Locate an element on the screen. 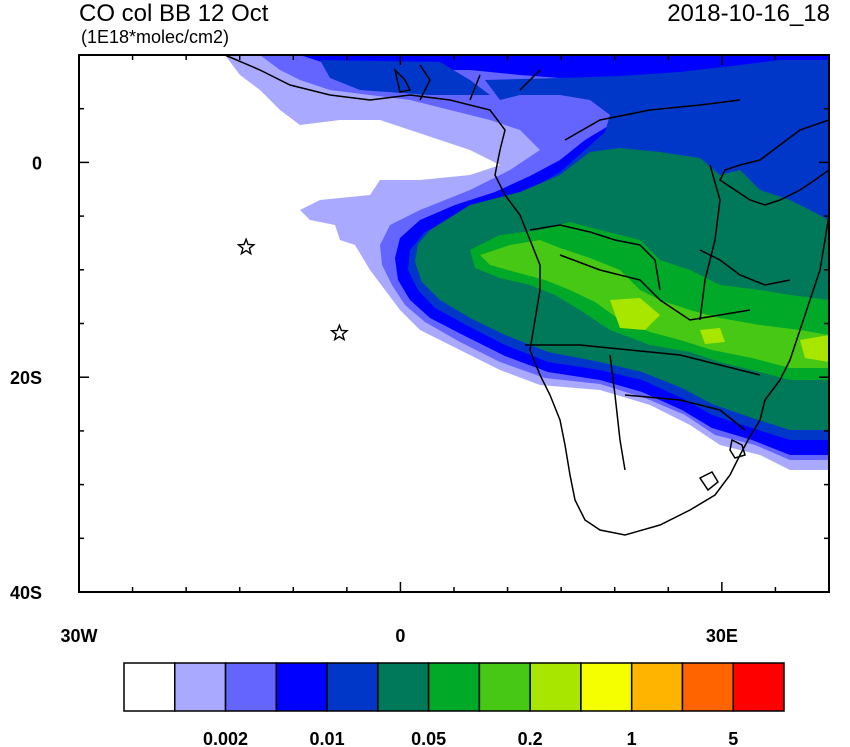 This screenshot has height=747, width=850. colorbar-label: 0.2 is located at coordinates (530, 738).